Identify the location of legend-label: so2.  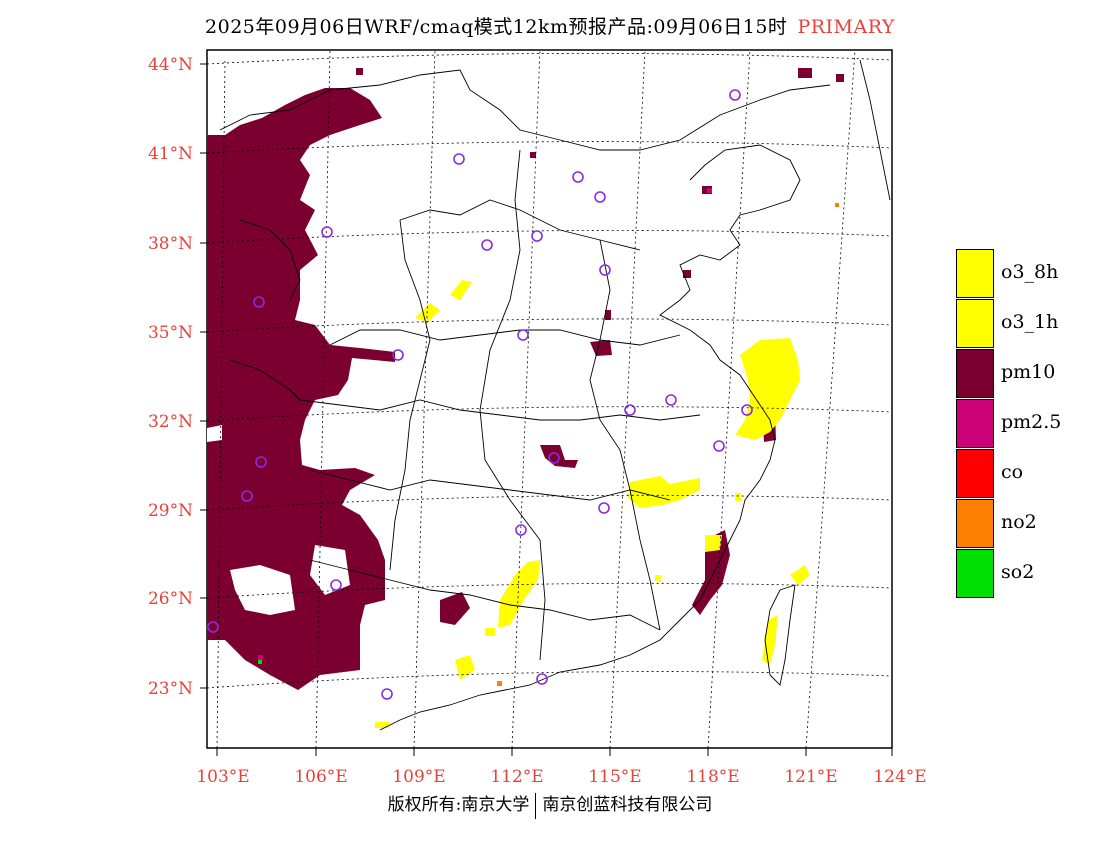
(1018, 572).